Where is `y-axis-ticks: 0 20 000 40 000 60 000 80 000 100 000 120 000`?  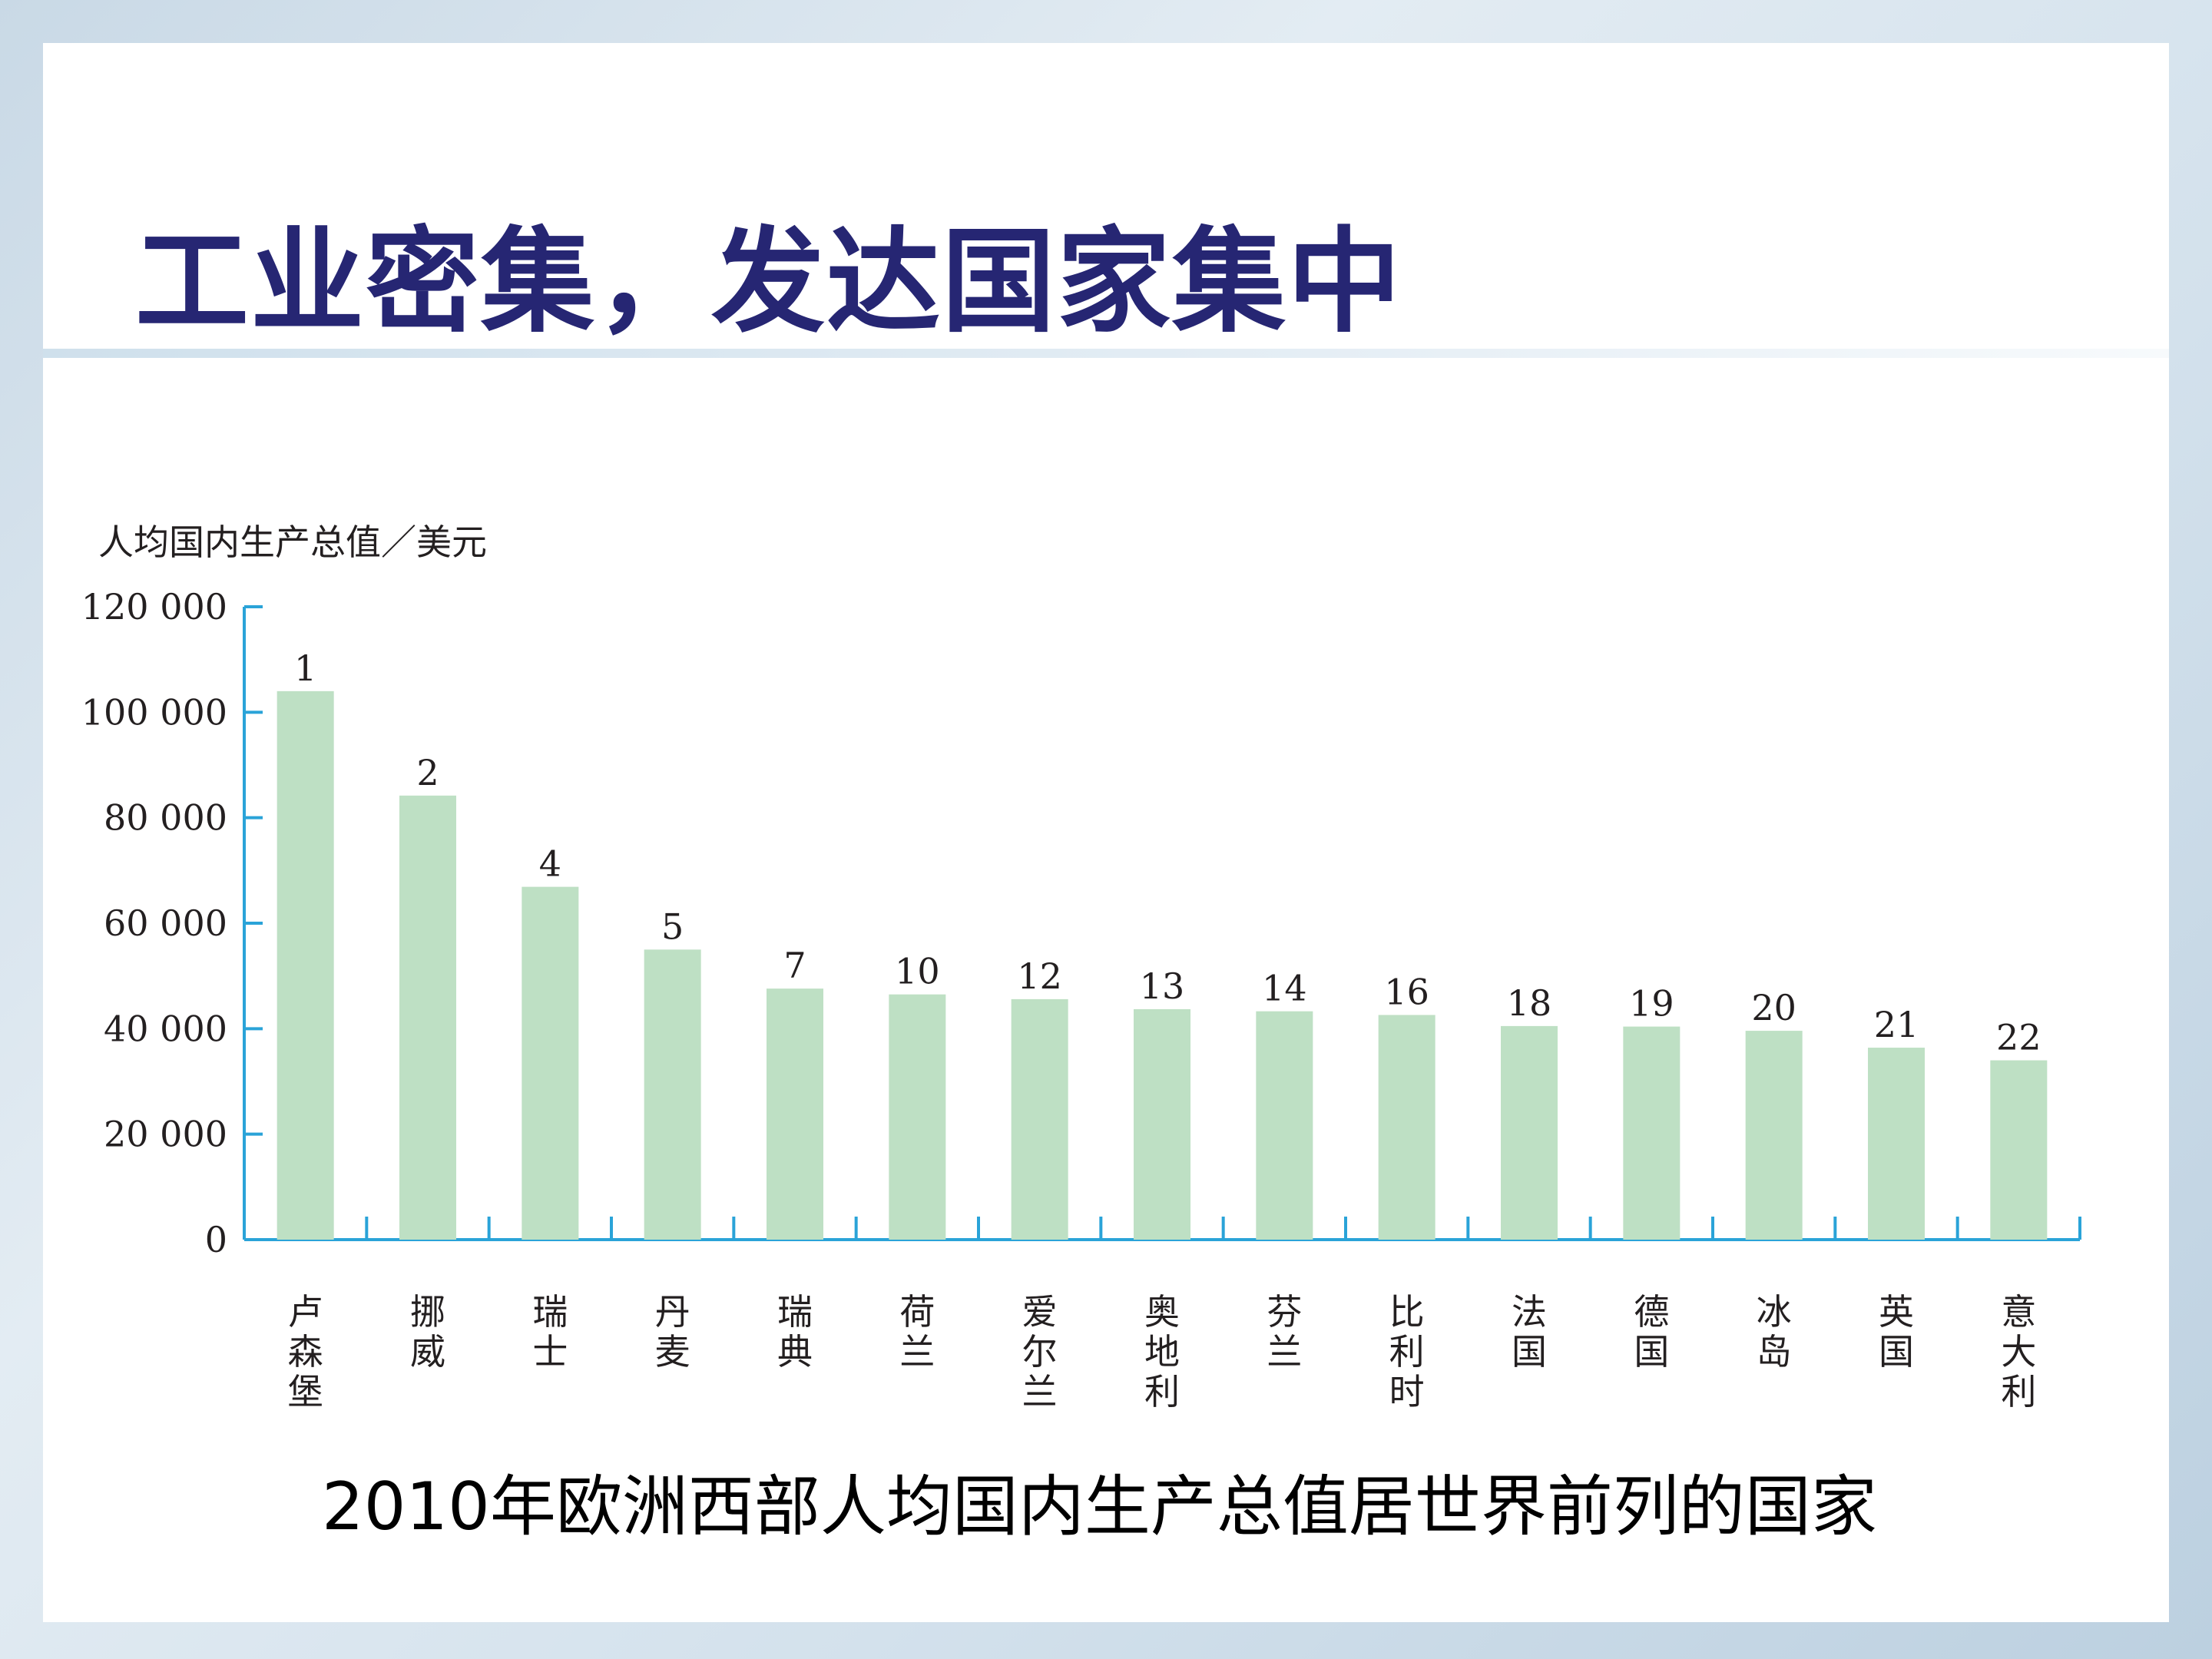 y-axis-ticks: 0 20 000 40 000 60 000 80 000 100 000 120 000 is located at coordinates (172, 923).